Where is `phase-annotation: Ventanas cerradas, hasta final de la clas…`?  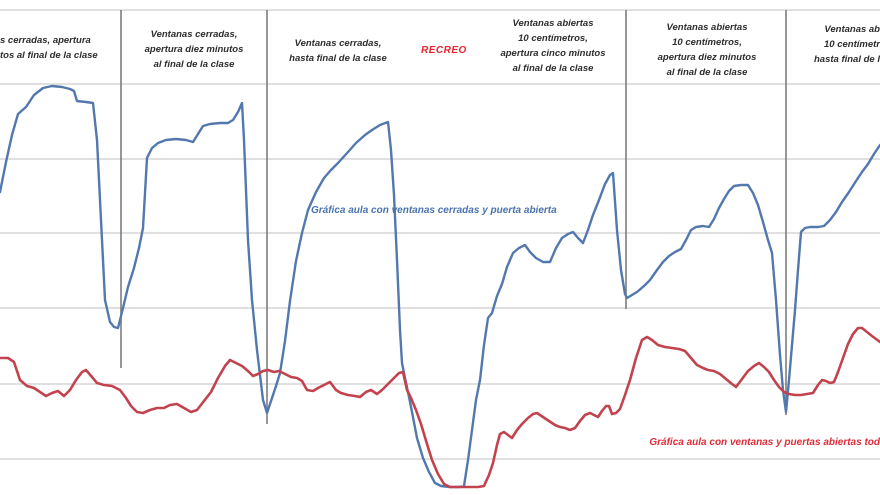 phase-annotation: Ventanas cerradas, hasta final de la clas… is located at coordinates (338, 51).